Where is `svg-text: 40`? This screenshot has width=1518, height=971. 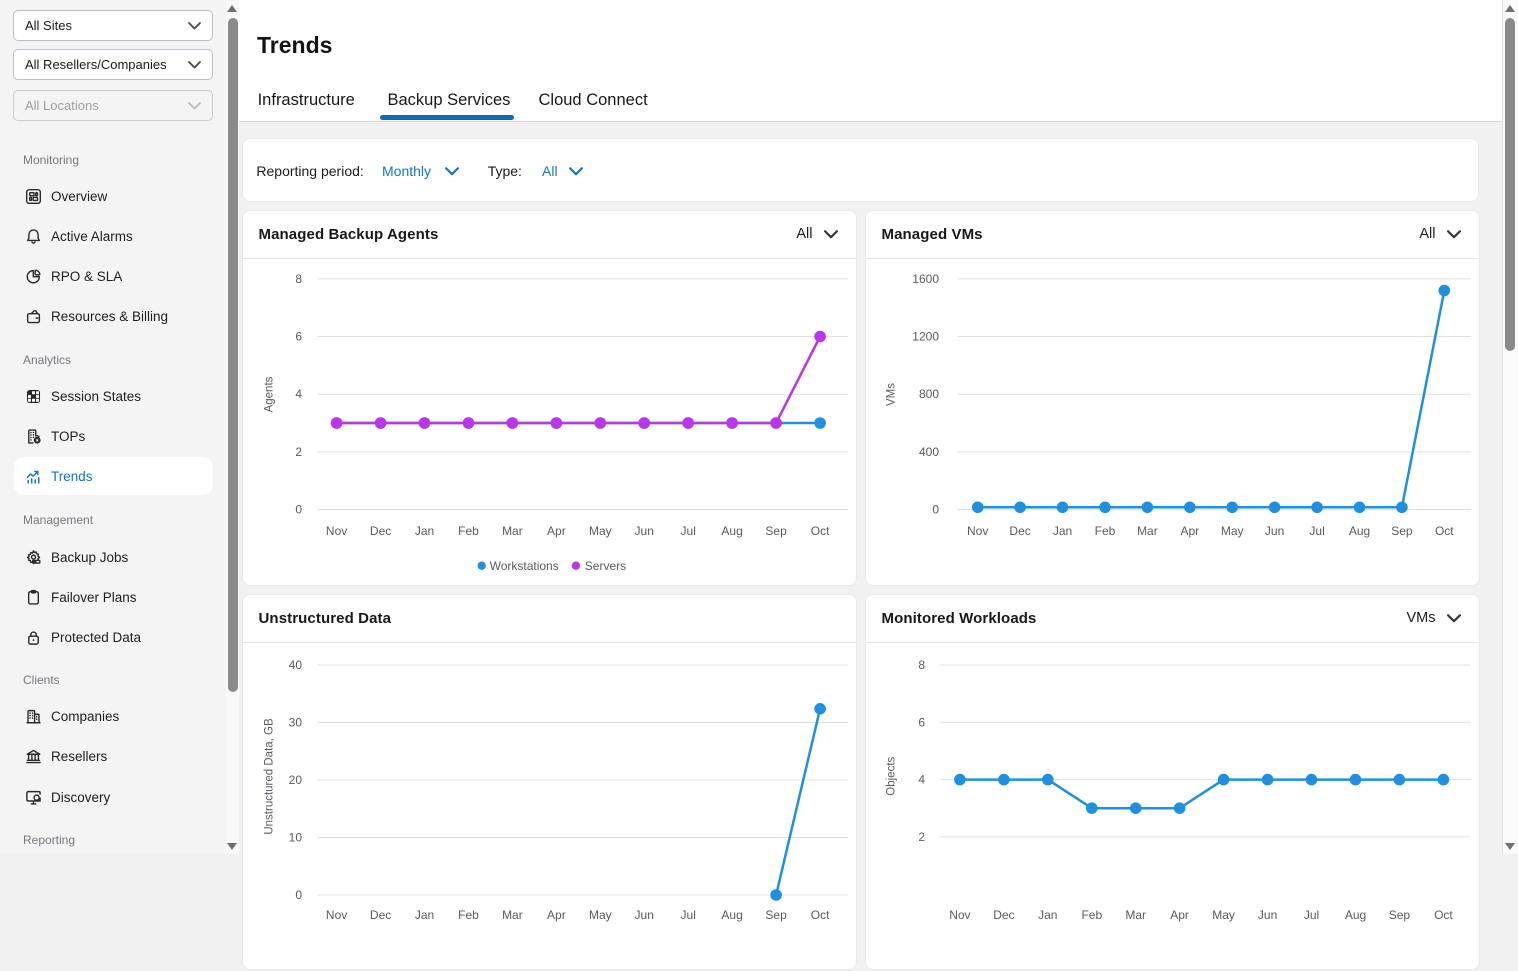
svg-text: 40 is located at coordinates (295, 665).